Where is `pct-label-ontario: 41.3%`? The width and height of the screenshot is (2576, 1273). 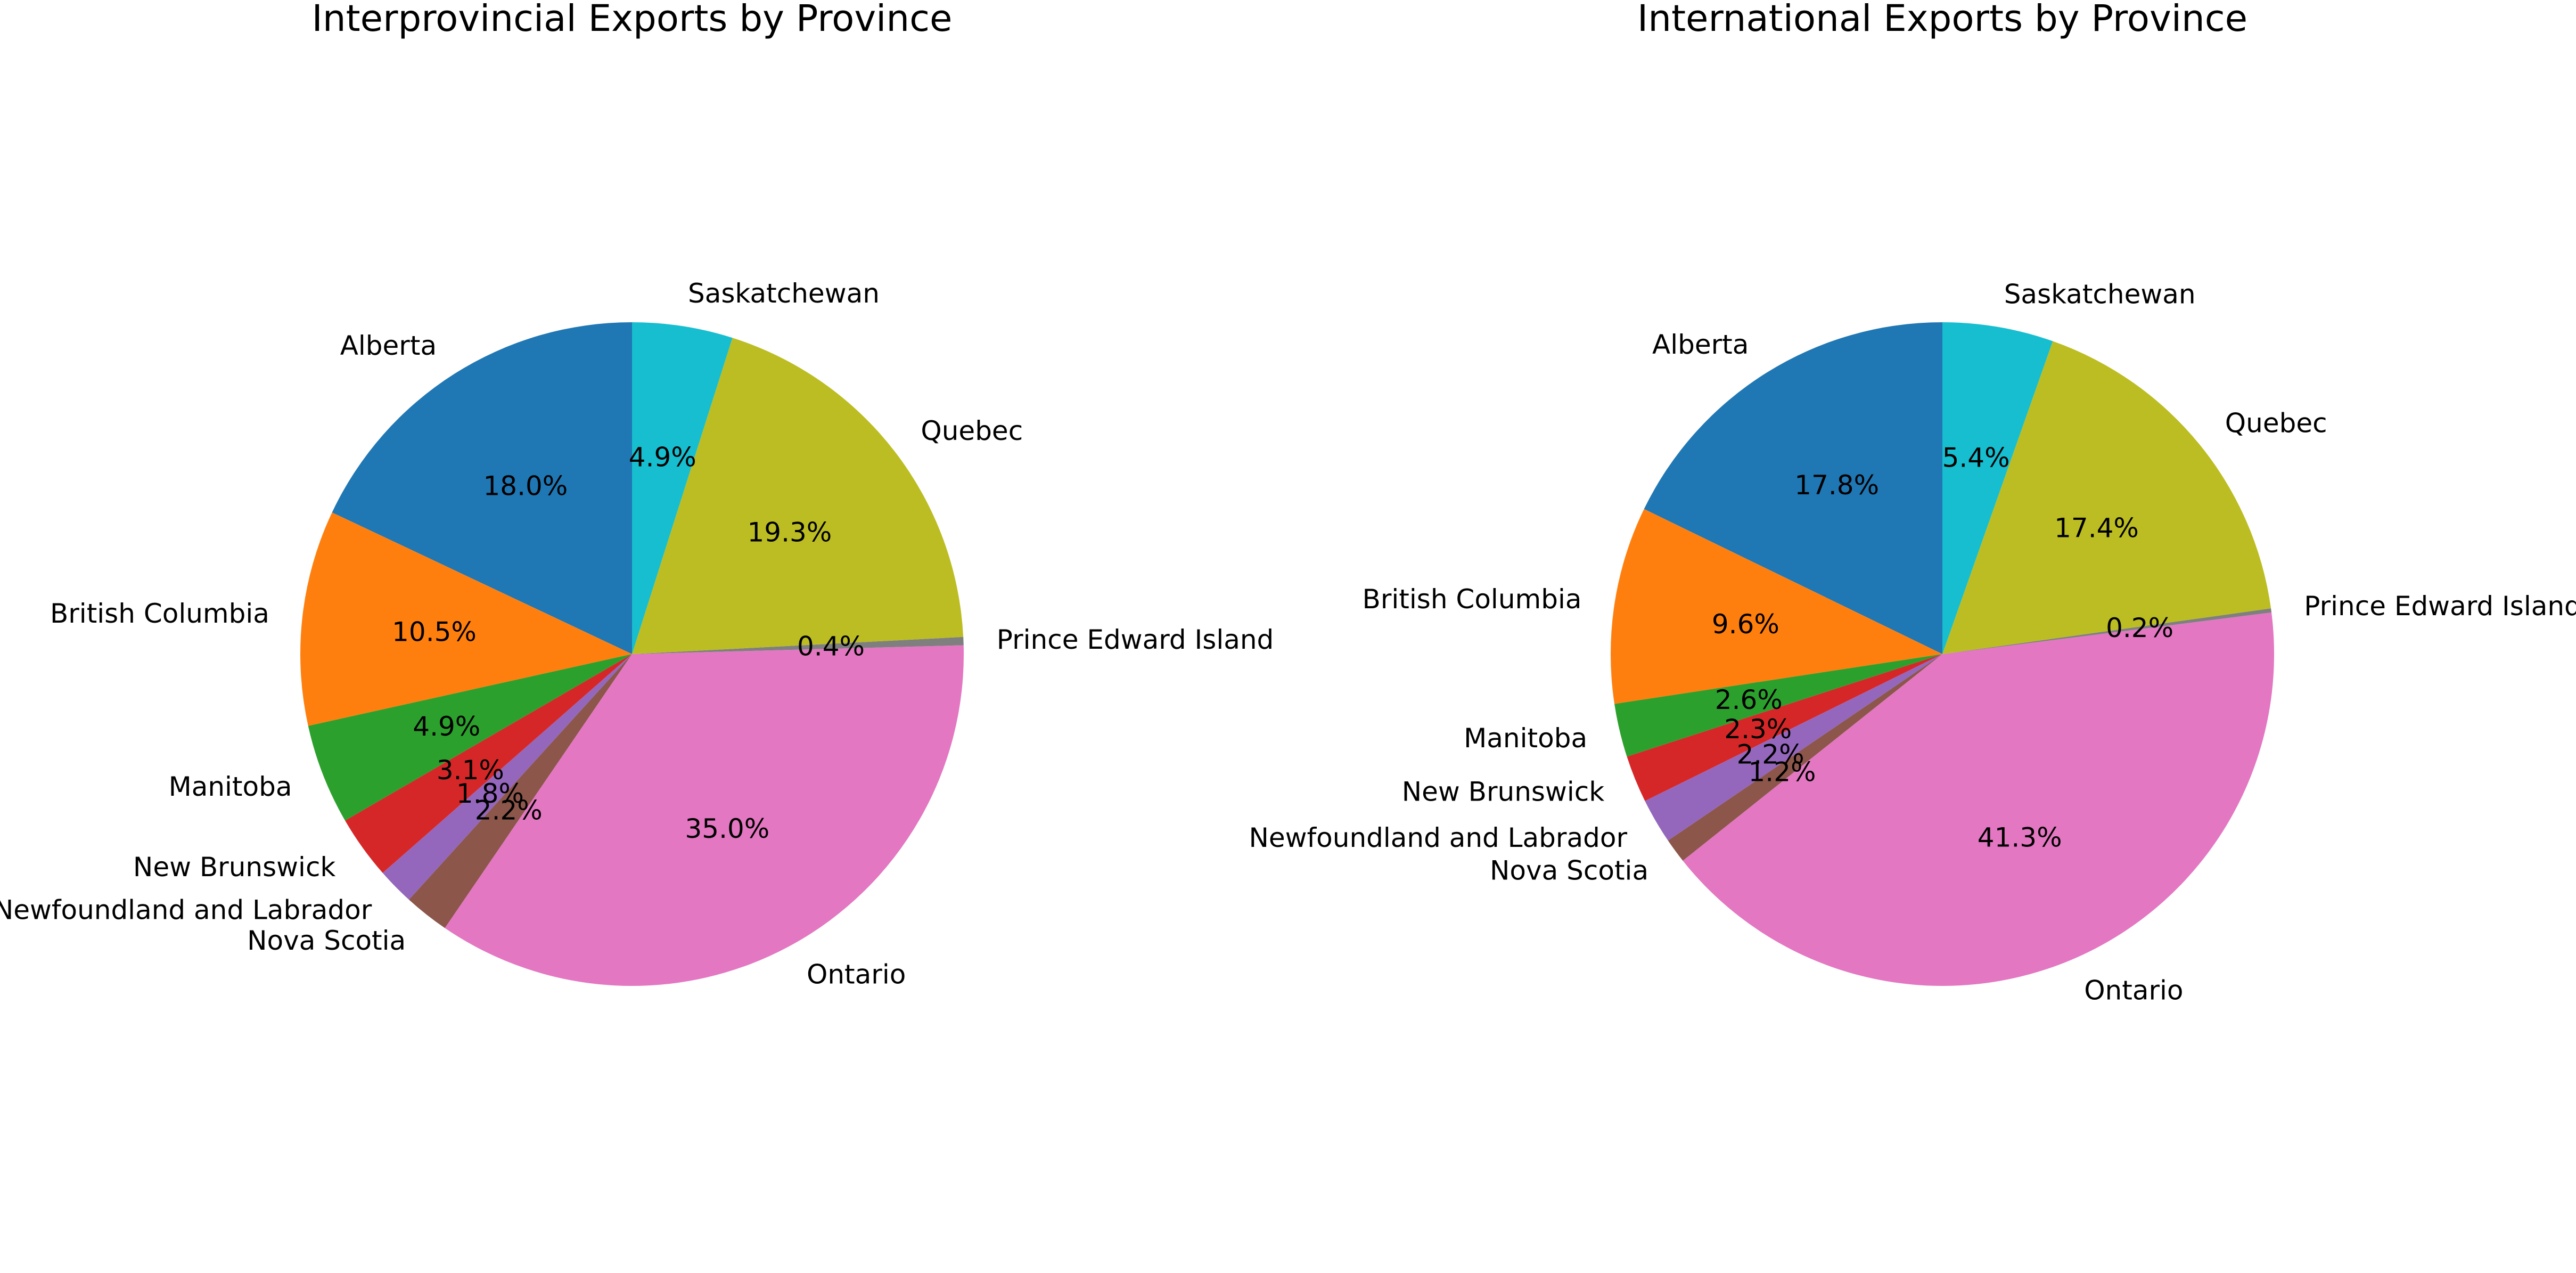
pct-label-ontario: 41.3% is located at coordinates (2020, 837).